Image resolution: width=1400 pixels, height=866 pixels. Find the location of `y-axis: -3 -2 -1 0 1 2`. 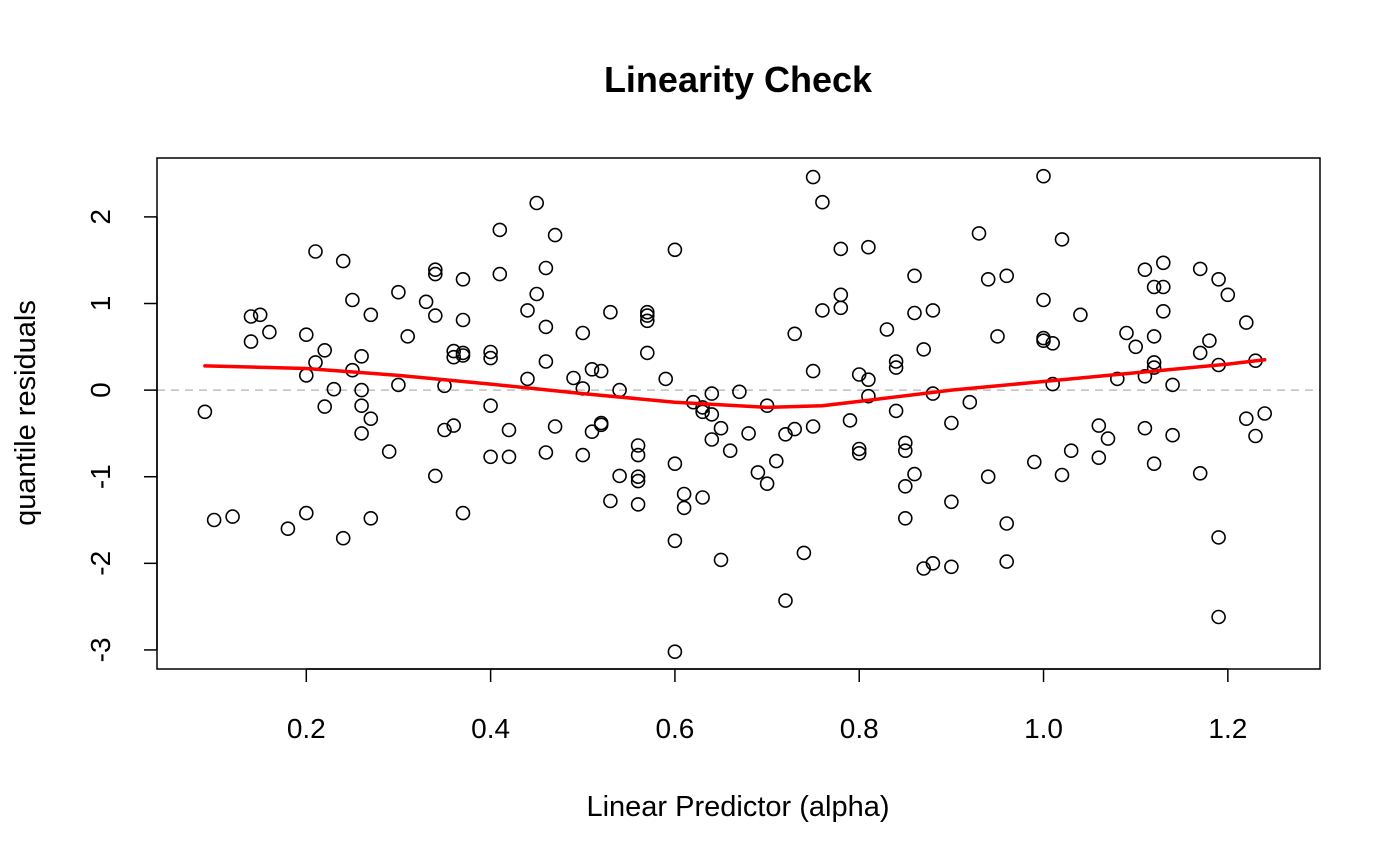

y-axis: -3 -2 -1 0 1 2 is located at coordinates (121, 435).